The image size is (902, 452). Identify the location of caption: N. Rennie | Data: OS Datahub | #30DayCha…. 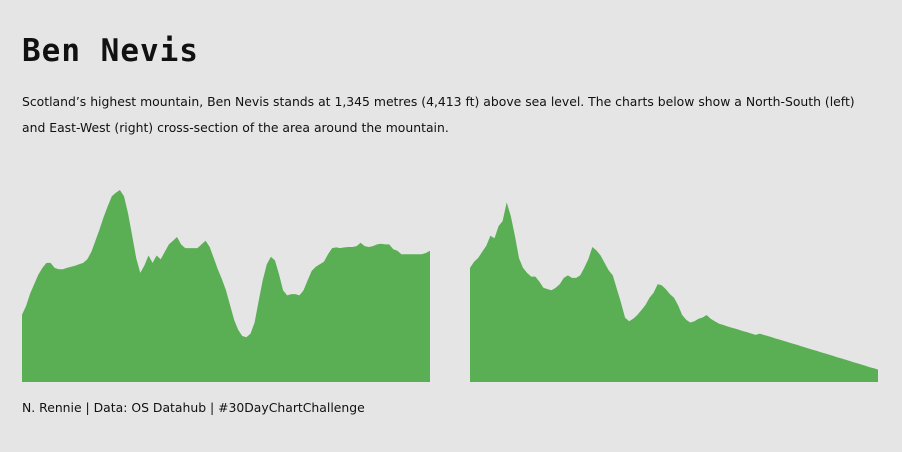
(193, 407).